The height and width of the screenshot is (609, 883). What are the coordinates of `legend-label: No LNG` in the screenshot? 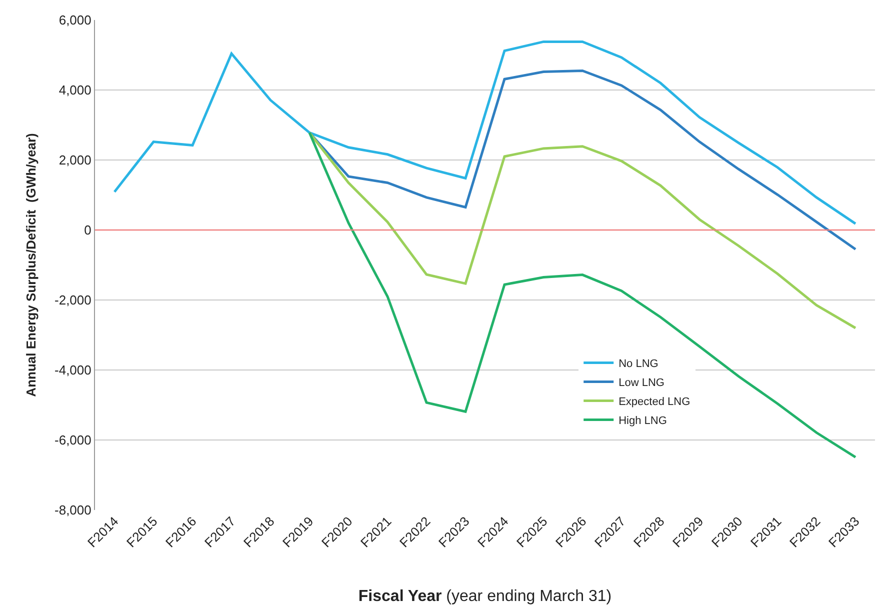 It's located at (638, 364).